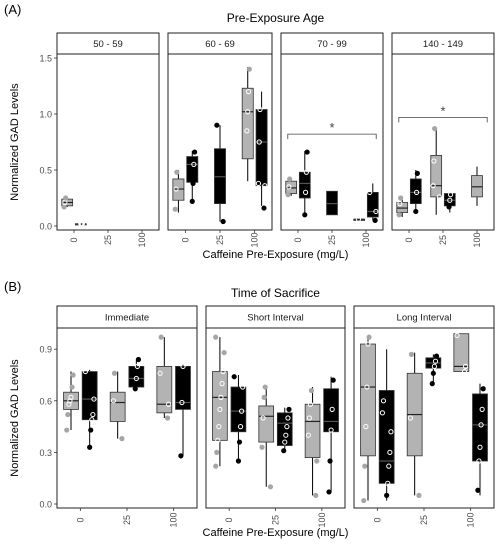  I want to click on facet-strip-label: Short Interval, so click(275, 318).